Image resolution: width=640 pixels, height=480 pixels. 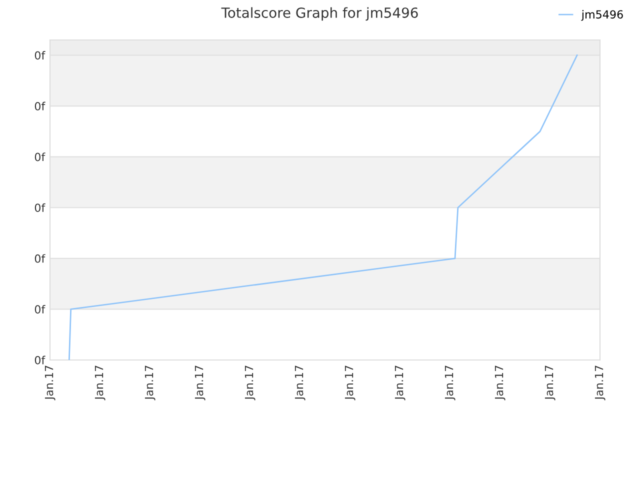 What do you see at coordinates (319, 14) in the screenshot?
I see `chart-title: Totalscore Graph for jm5496` at bounding box center [319, 14].